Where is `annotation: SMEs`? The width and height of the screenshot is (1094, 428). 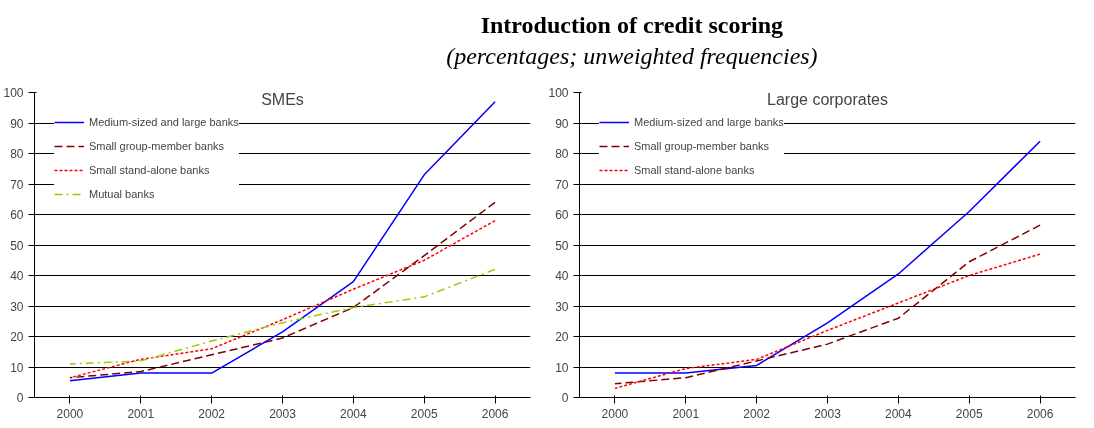 annotation: SMEs is located at coordinates (282, 99).